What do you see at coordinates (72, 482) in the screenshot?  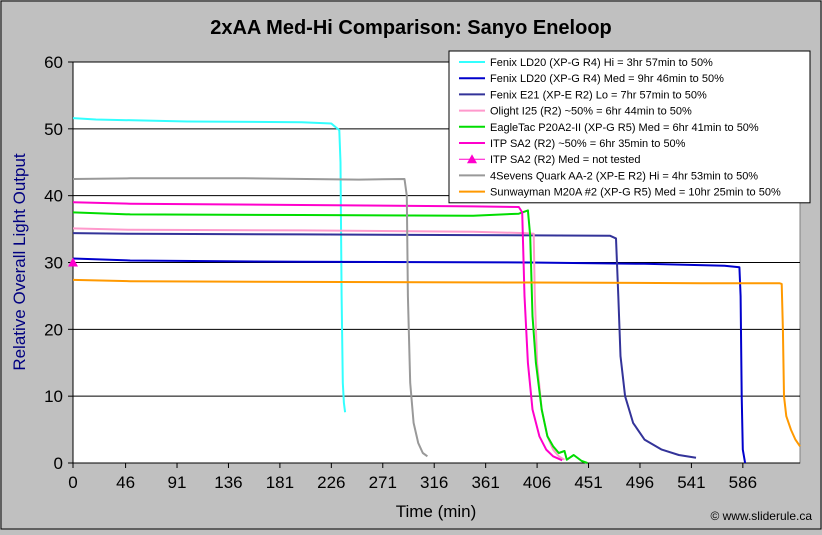 I see `x-tick-label: 0` at bounding box center [72, 482].